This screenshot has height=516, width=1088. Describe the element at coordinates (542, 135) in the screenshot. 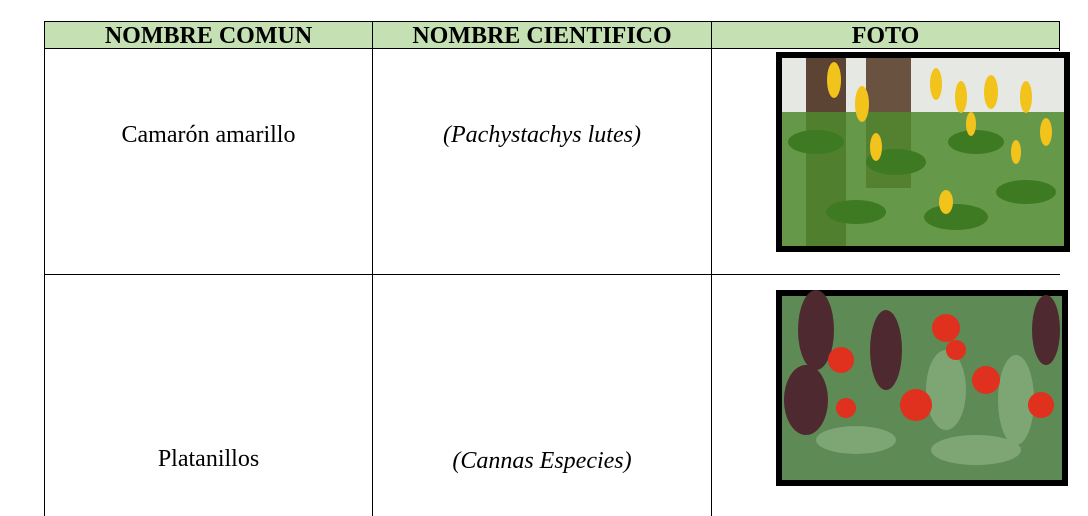

I see `scientific-name: (Pachystachys lutes)` at that location.